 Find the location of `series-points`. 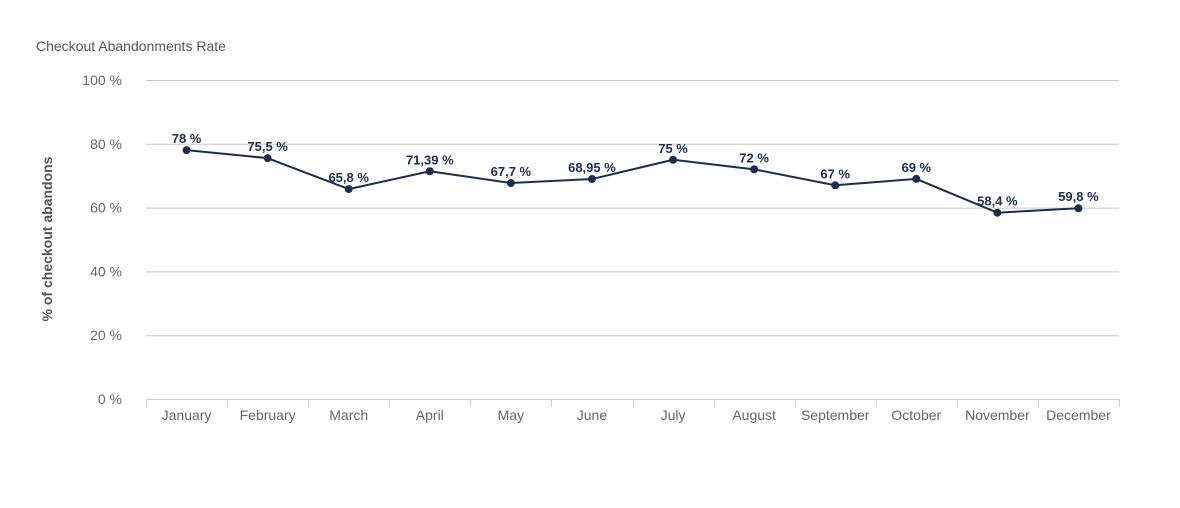

series-points is located at coordinates (632, 181).